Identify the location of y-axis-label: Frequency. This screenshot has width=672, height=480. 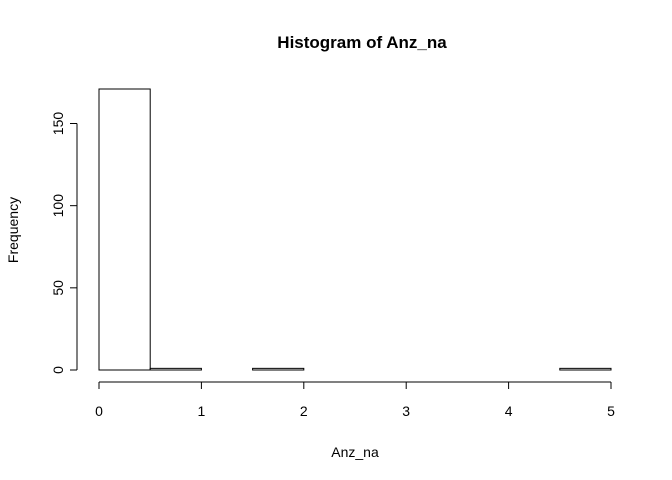
(13, 230).